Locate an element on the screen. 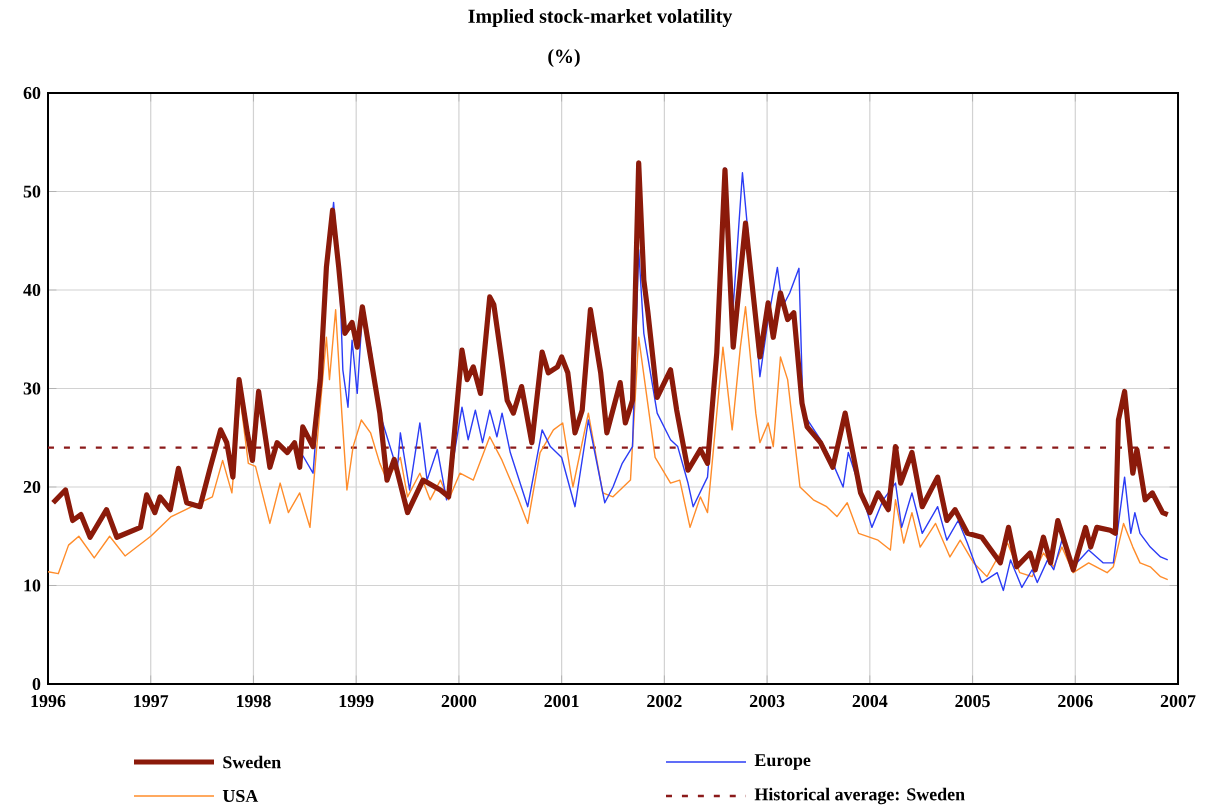 Image resolution: width=1208 pixels, height=812 pixels. x-tick-label: 2003 is located at coordinates (767, 701).